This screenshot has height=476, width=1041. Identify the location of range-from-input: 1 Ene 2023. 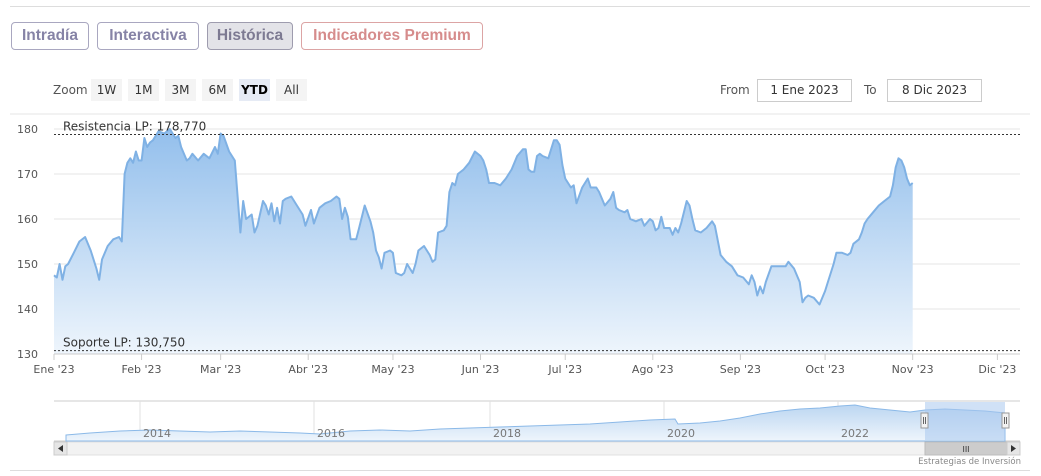
(804, 90).